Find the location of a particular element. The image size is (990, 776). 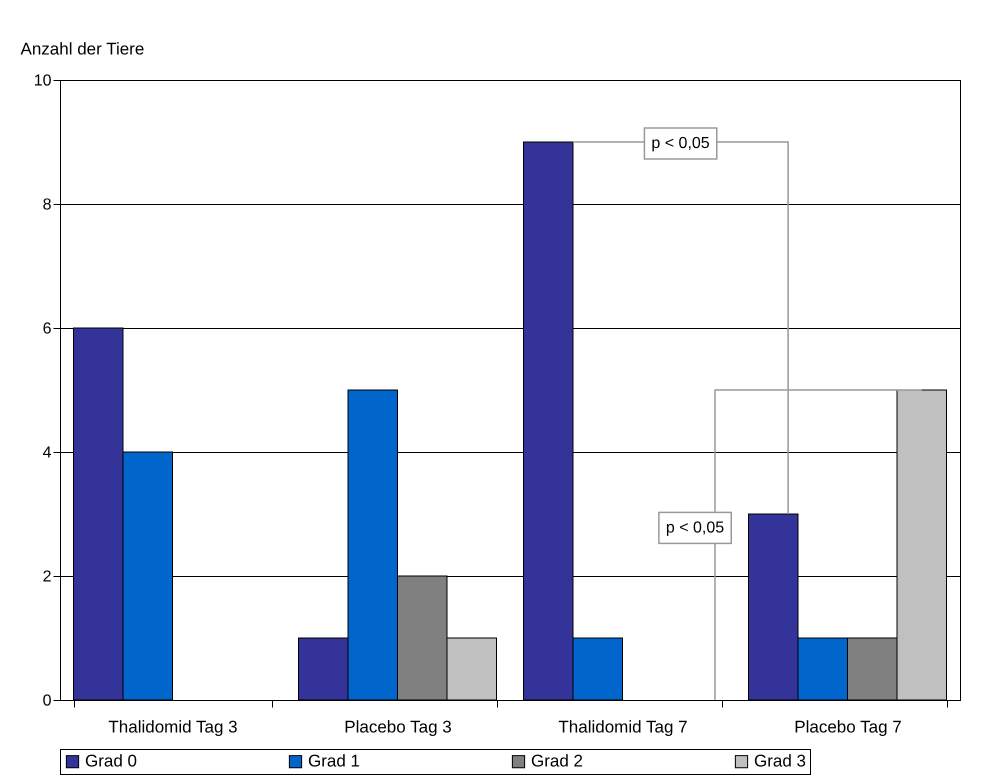

x-tick-label: Thalidomid Tag 3 is located at coordinates (173, 727).